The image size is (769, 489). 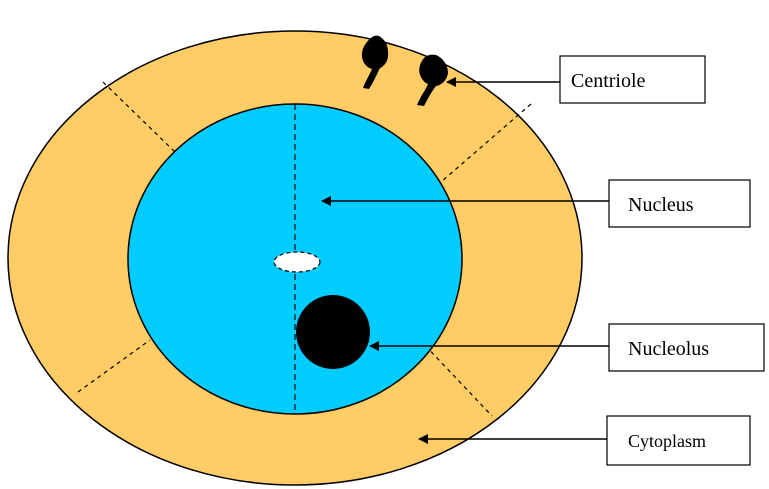 I want to click on label-nucleolus-box, so click(x=686, y=347).